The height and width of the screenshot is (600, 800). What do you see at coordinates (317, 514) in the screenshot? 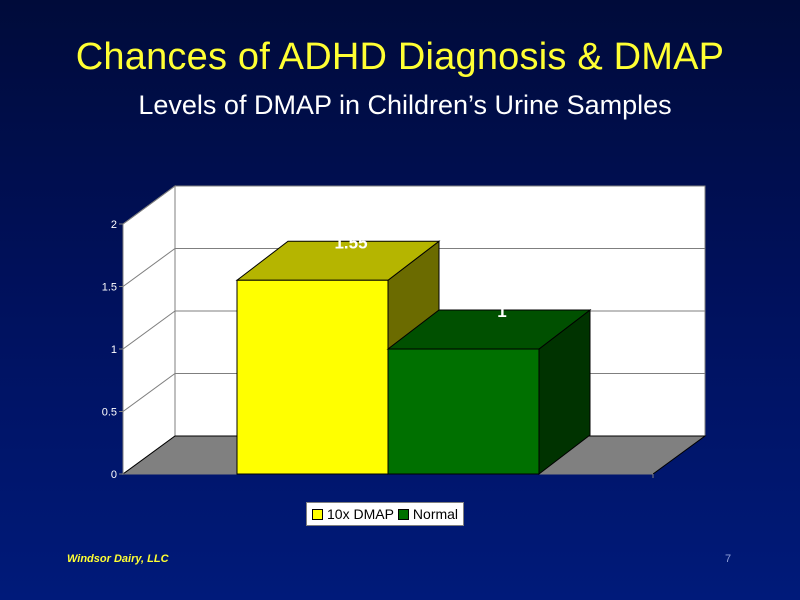
I see `legend-swatch-10x-dmap` at bounding box center [317, 514].